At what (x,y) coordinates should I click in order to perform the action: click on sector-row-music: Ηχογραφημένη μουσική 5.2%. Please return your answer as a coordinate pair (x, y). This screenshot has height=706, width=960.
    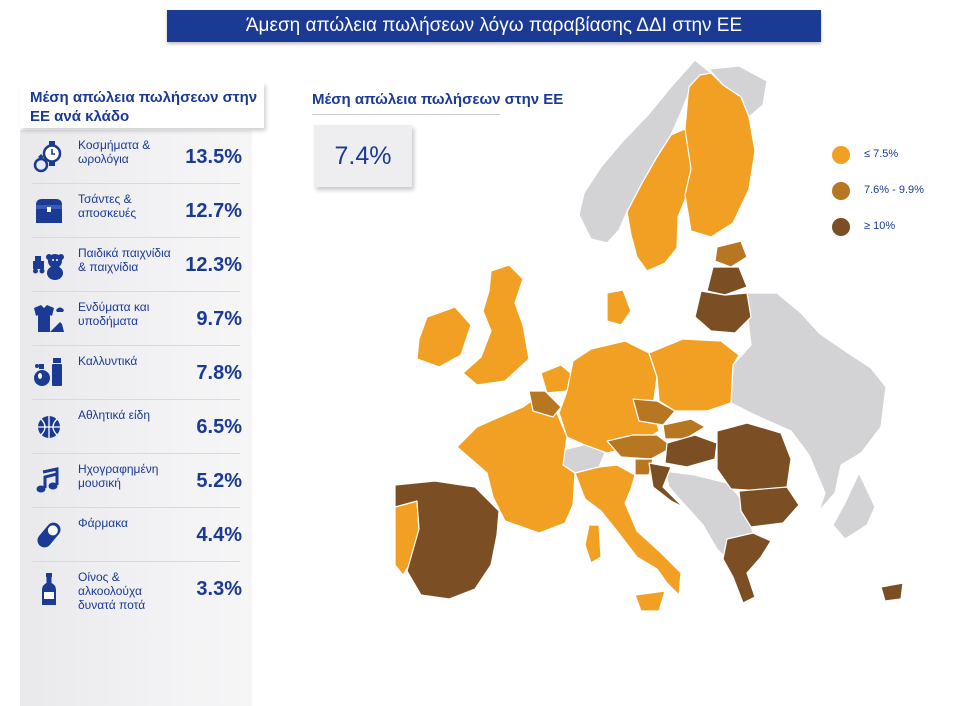
    Looking at the image, I should click on (137, 481).